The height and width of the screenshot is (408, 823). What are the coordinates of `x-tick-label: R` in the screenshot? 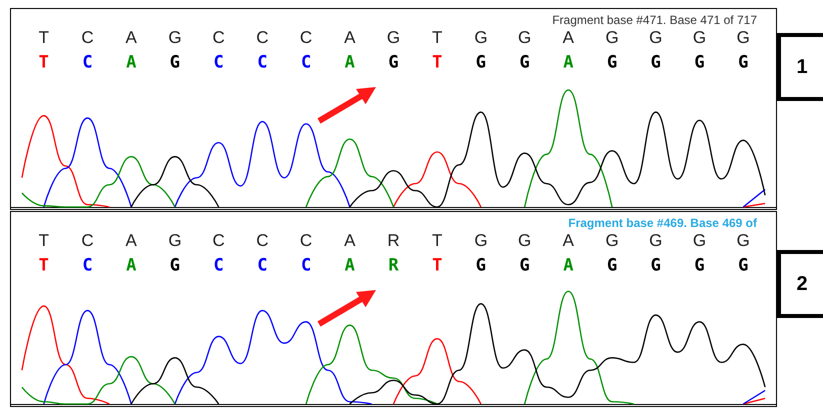 It's located at (393, 240).